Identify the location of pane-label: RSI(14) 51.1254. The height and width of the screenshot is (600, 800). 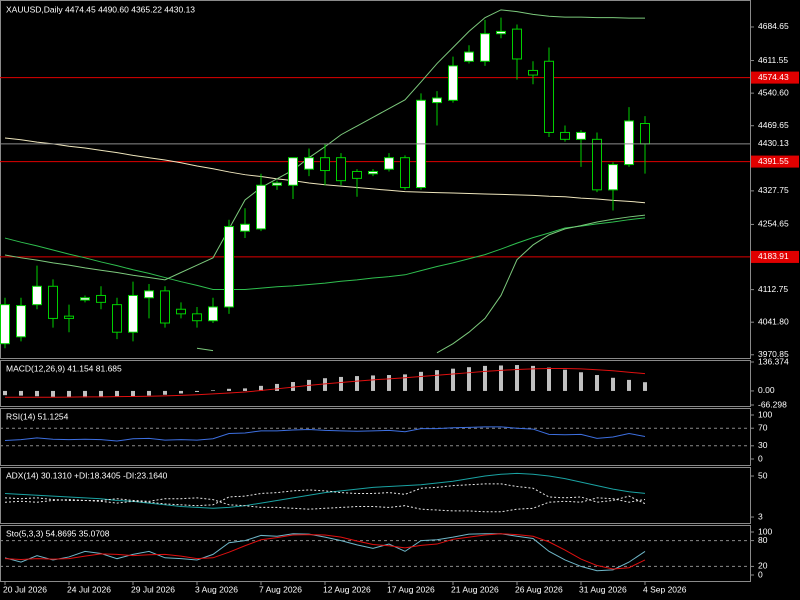
(37, 416).